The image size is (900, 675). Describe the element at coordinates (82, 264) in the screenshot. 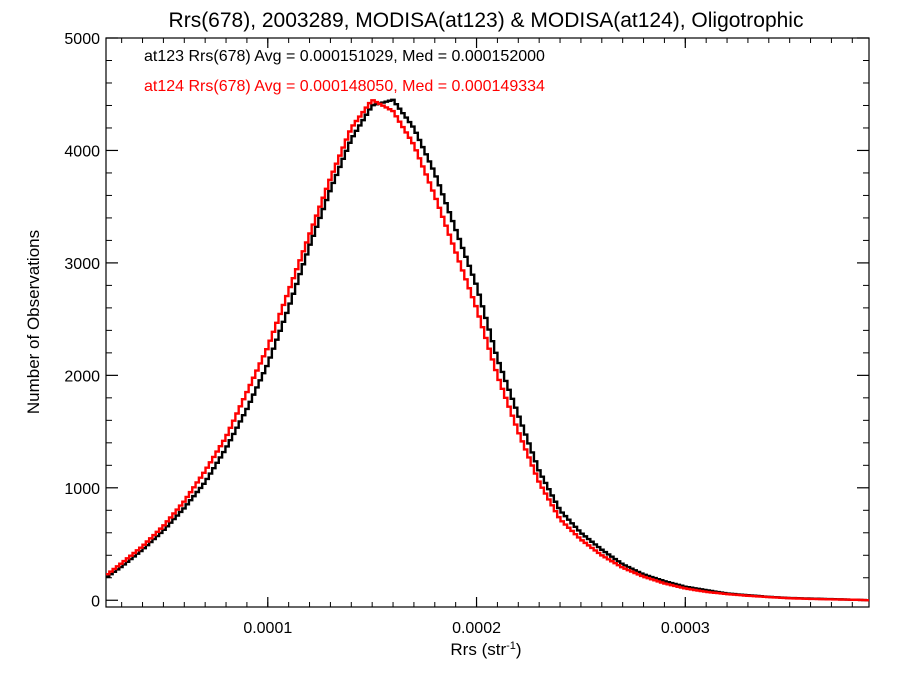

I see `y-tick-label: 3000` at that location.